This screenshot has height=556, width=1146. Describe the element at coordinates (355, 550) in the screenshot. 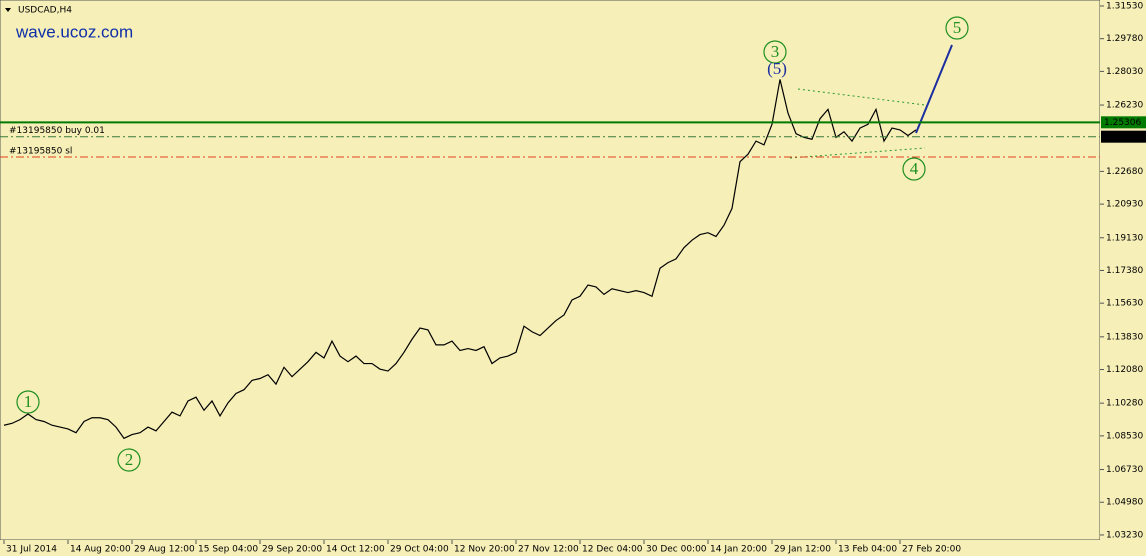

I see `x-tick-label: 14 Oct 12:00` at that location.